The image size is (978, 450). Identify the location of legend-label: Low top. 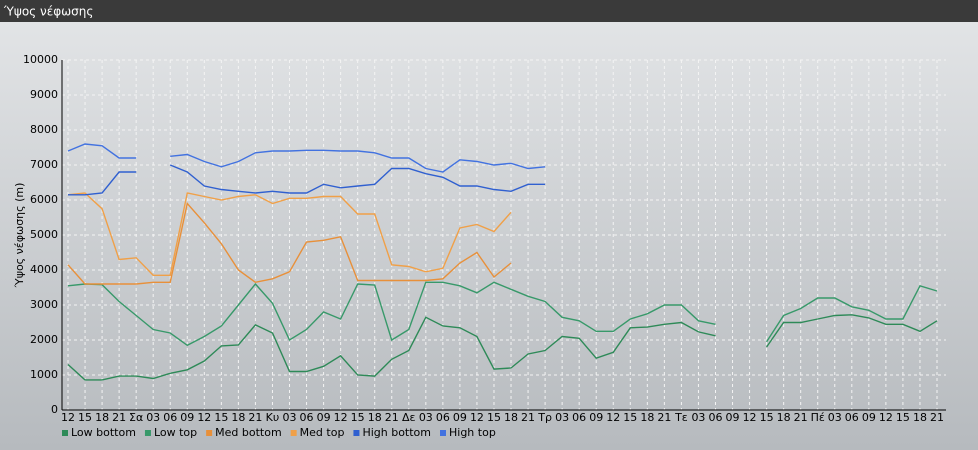
(175, 432).